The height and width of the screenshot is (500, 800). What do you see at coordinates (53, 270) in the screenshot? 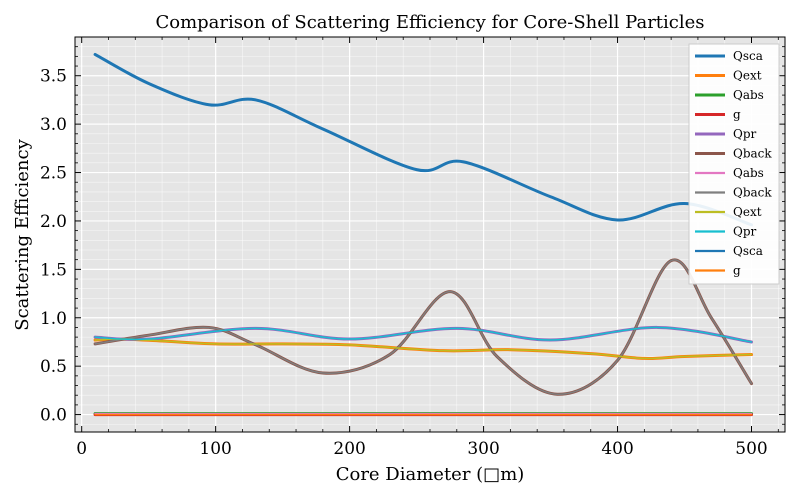
I see `y-tick-label: 1.5` at bounding box center [53, 270].